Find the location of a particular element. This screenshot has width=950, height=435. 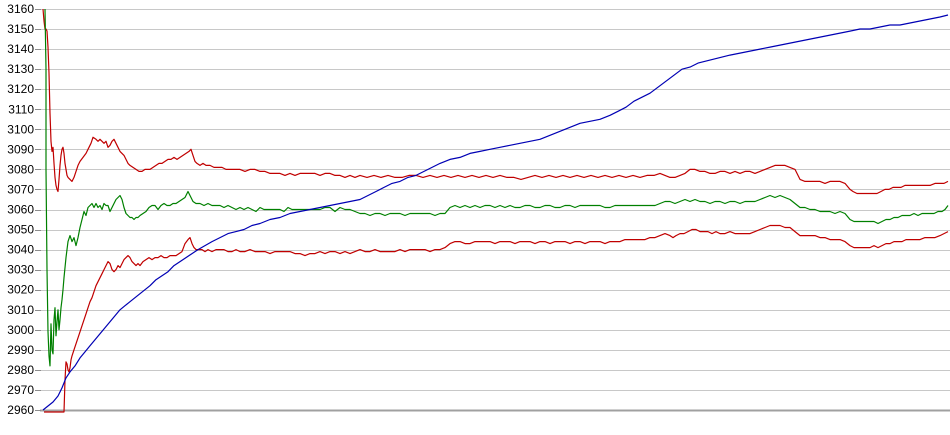

y-axis-tick-label: 3040 is located at coordinates (20, 250).